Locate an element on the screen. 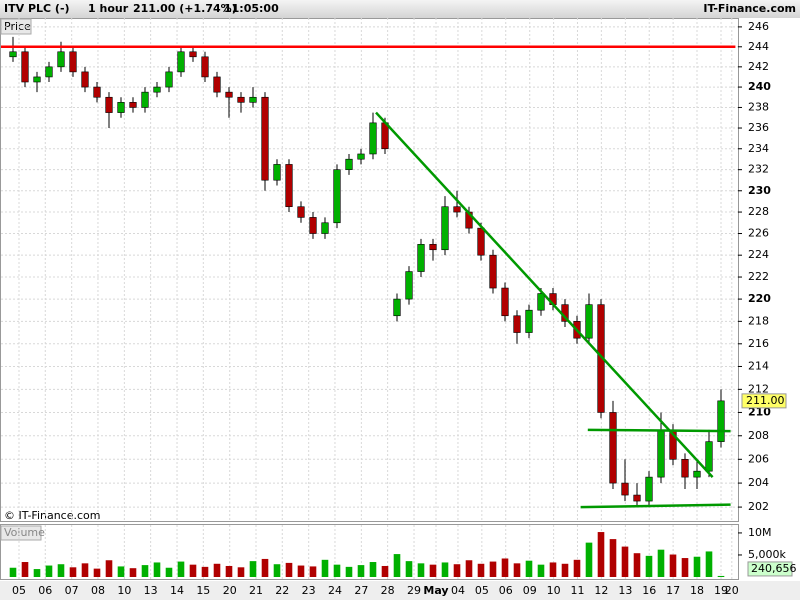  x-tick-label: 29 is located at coordinates (414, 590).